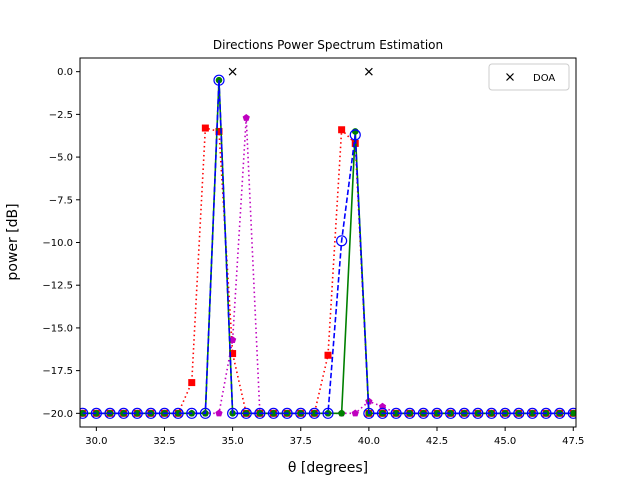 The image size is (640, 480). I want to click on legend: DOA, so click(529, 77).